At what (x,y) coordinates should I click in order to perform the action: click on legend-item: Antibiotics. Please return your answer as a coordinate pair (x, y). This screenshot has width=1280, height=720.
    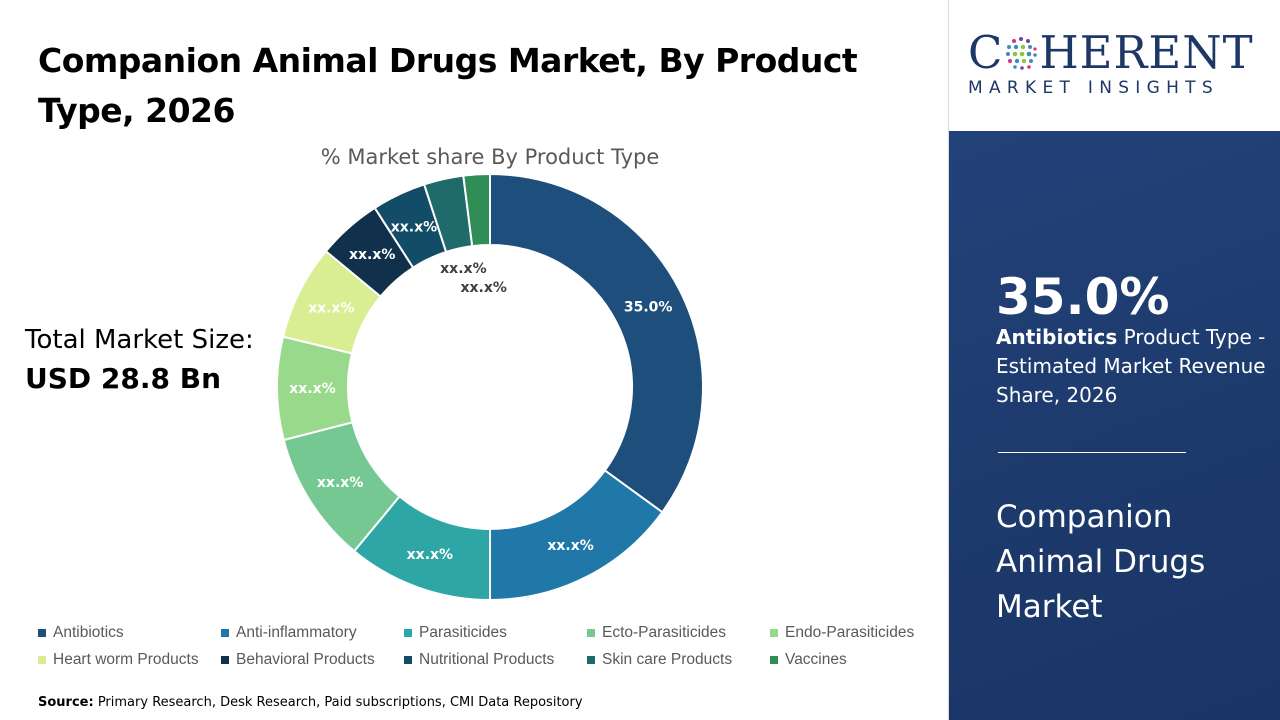
    Looking at the image, I should click on (129, 633).